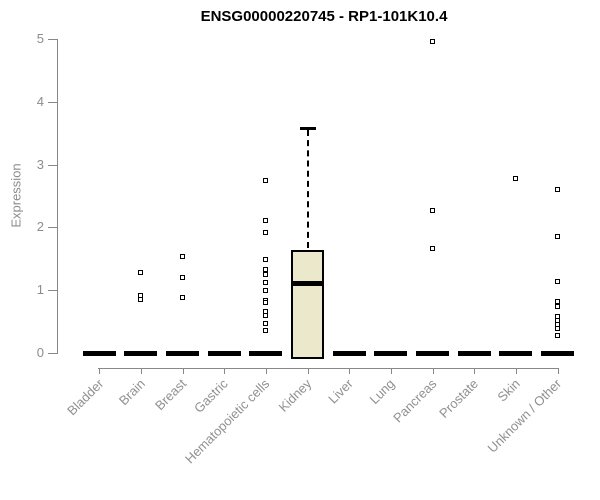 The image size is (600, 500). I want to click on y-tick-label: 4, so click(40, 101).